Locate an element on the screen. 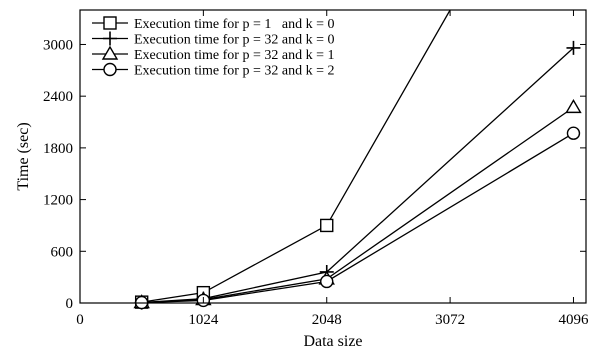 Image resolution: width=595 pixels, height=350 pixels. x-tick-label: 1024 is located at coordinates (203, 320).